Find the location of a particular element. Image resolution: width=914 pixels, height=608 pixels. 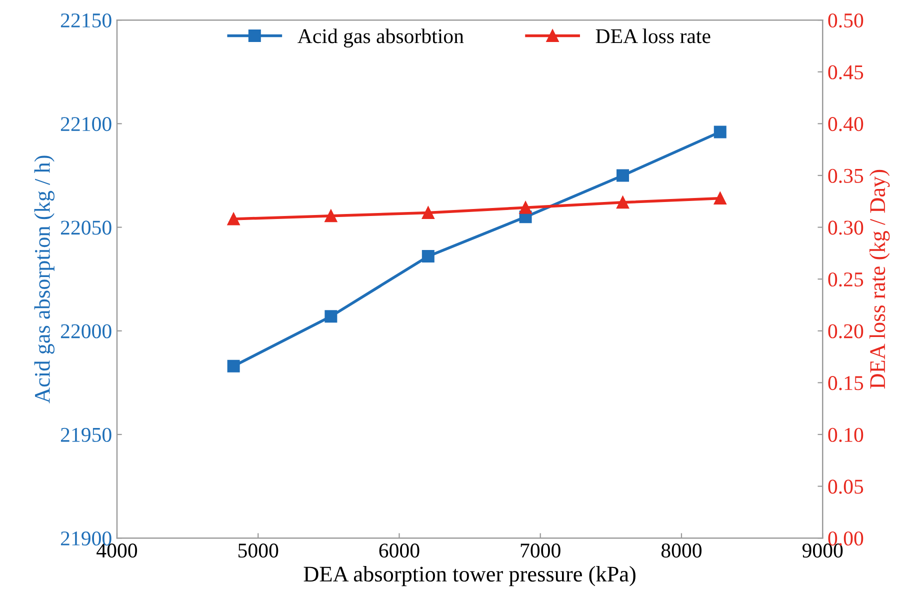

y2-tick-label: 0.15 is located at coordinates (846, 383).